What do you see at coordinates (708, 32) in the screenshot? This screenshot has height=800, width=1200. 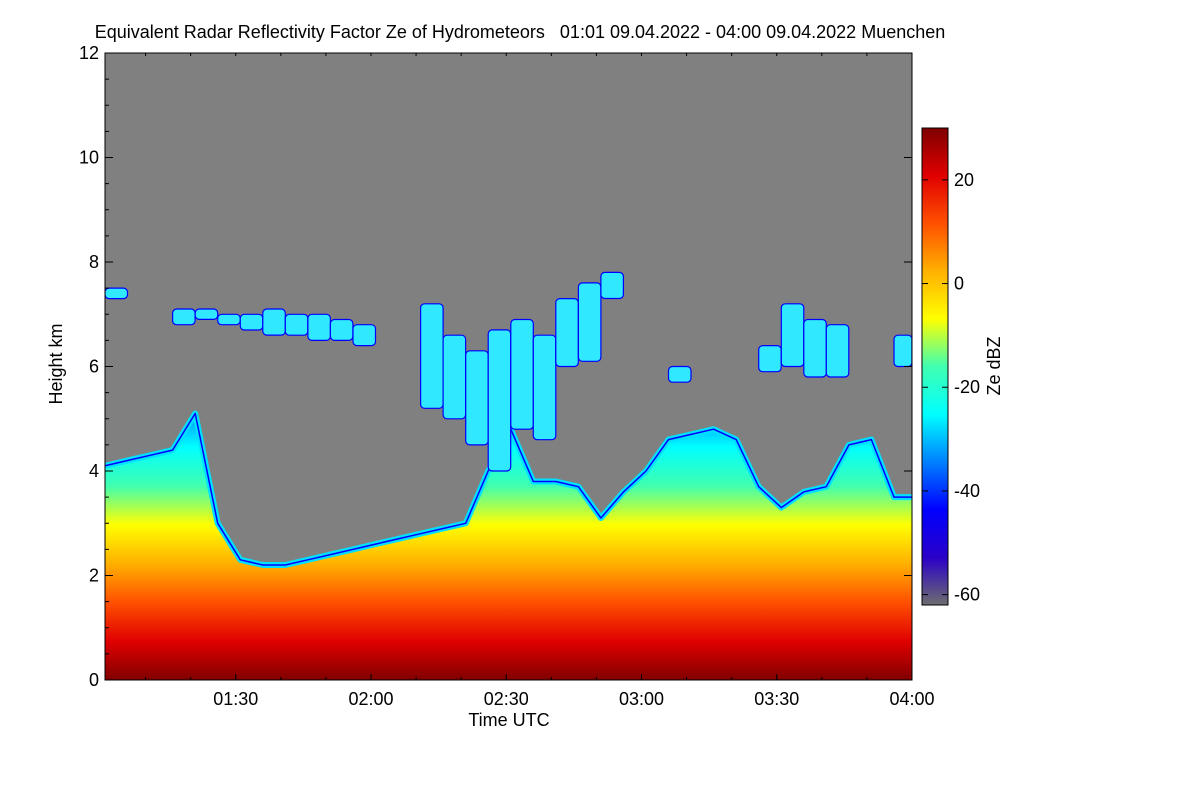 I see `chart-period: 01:01 09.04.2022 - 04:00 09.04.2022` at bounding box center [708, 32].